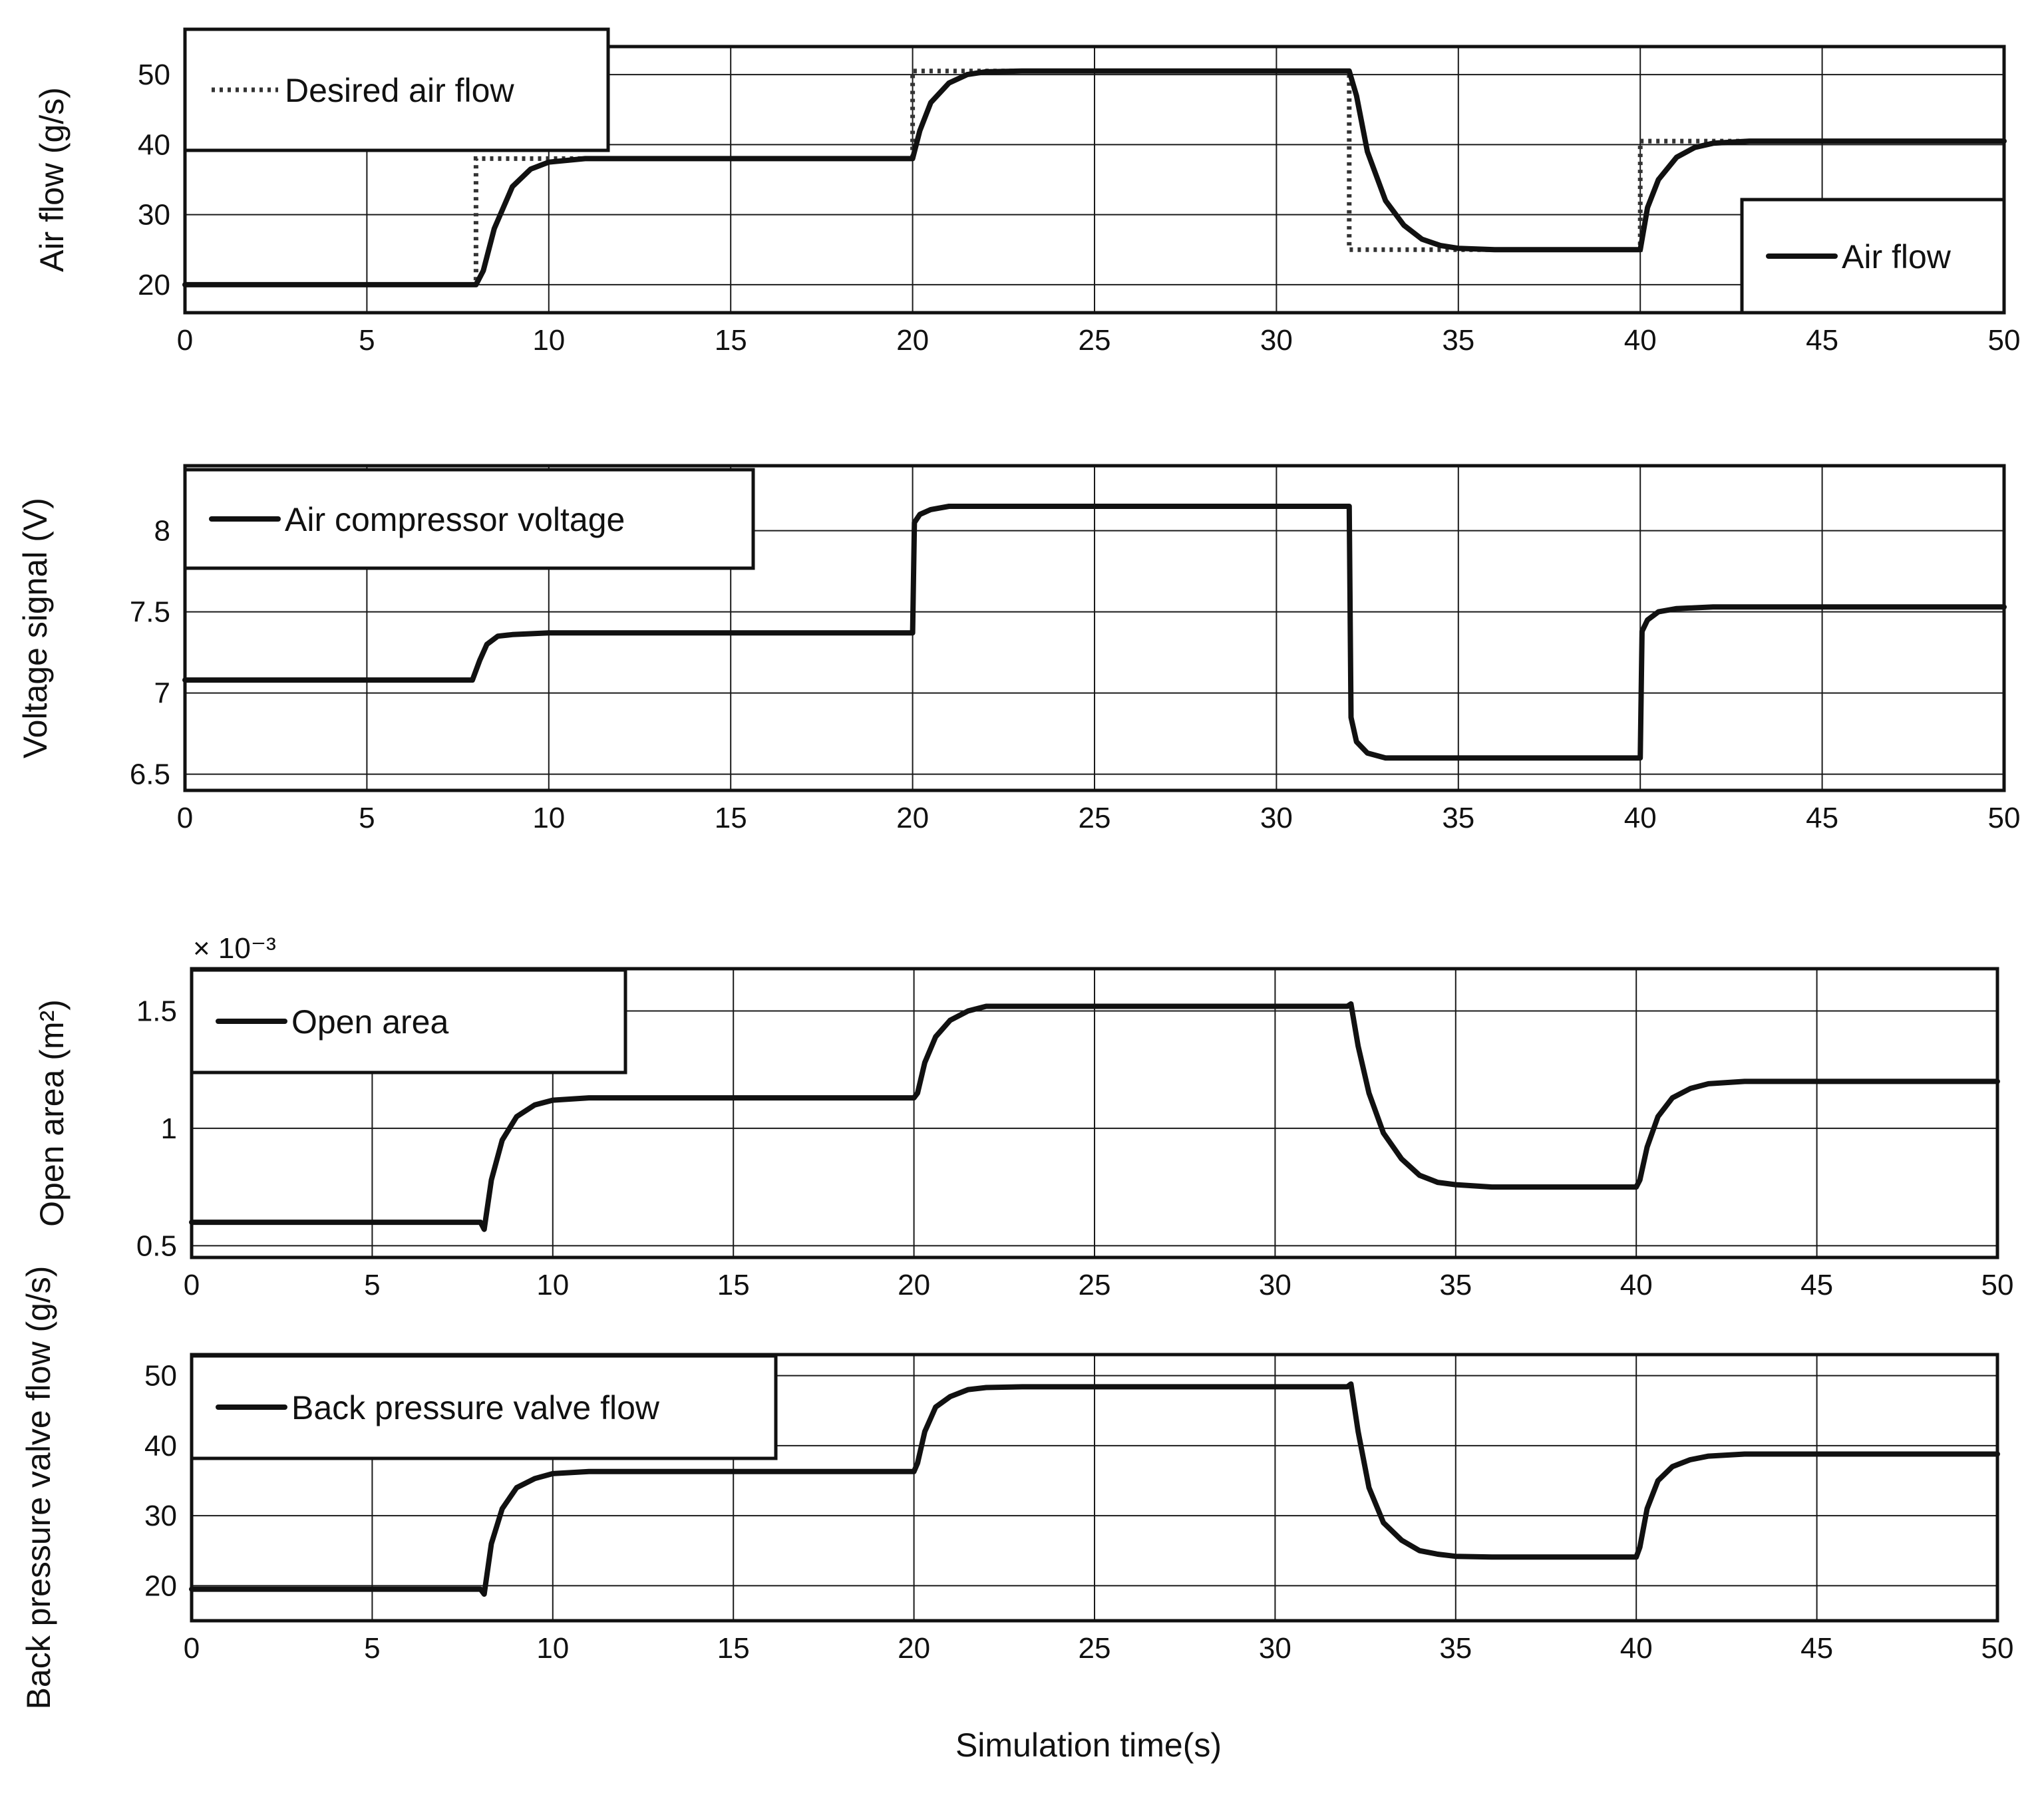  I want to click on legend: Back pressure valve flow, so click(484, 1407).